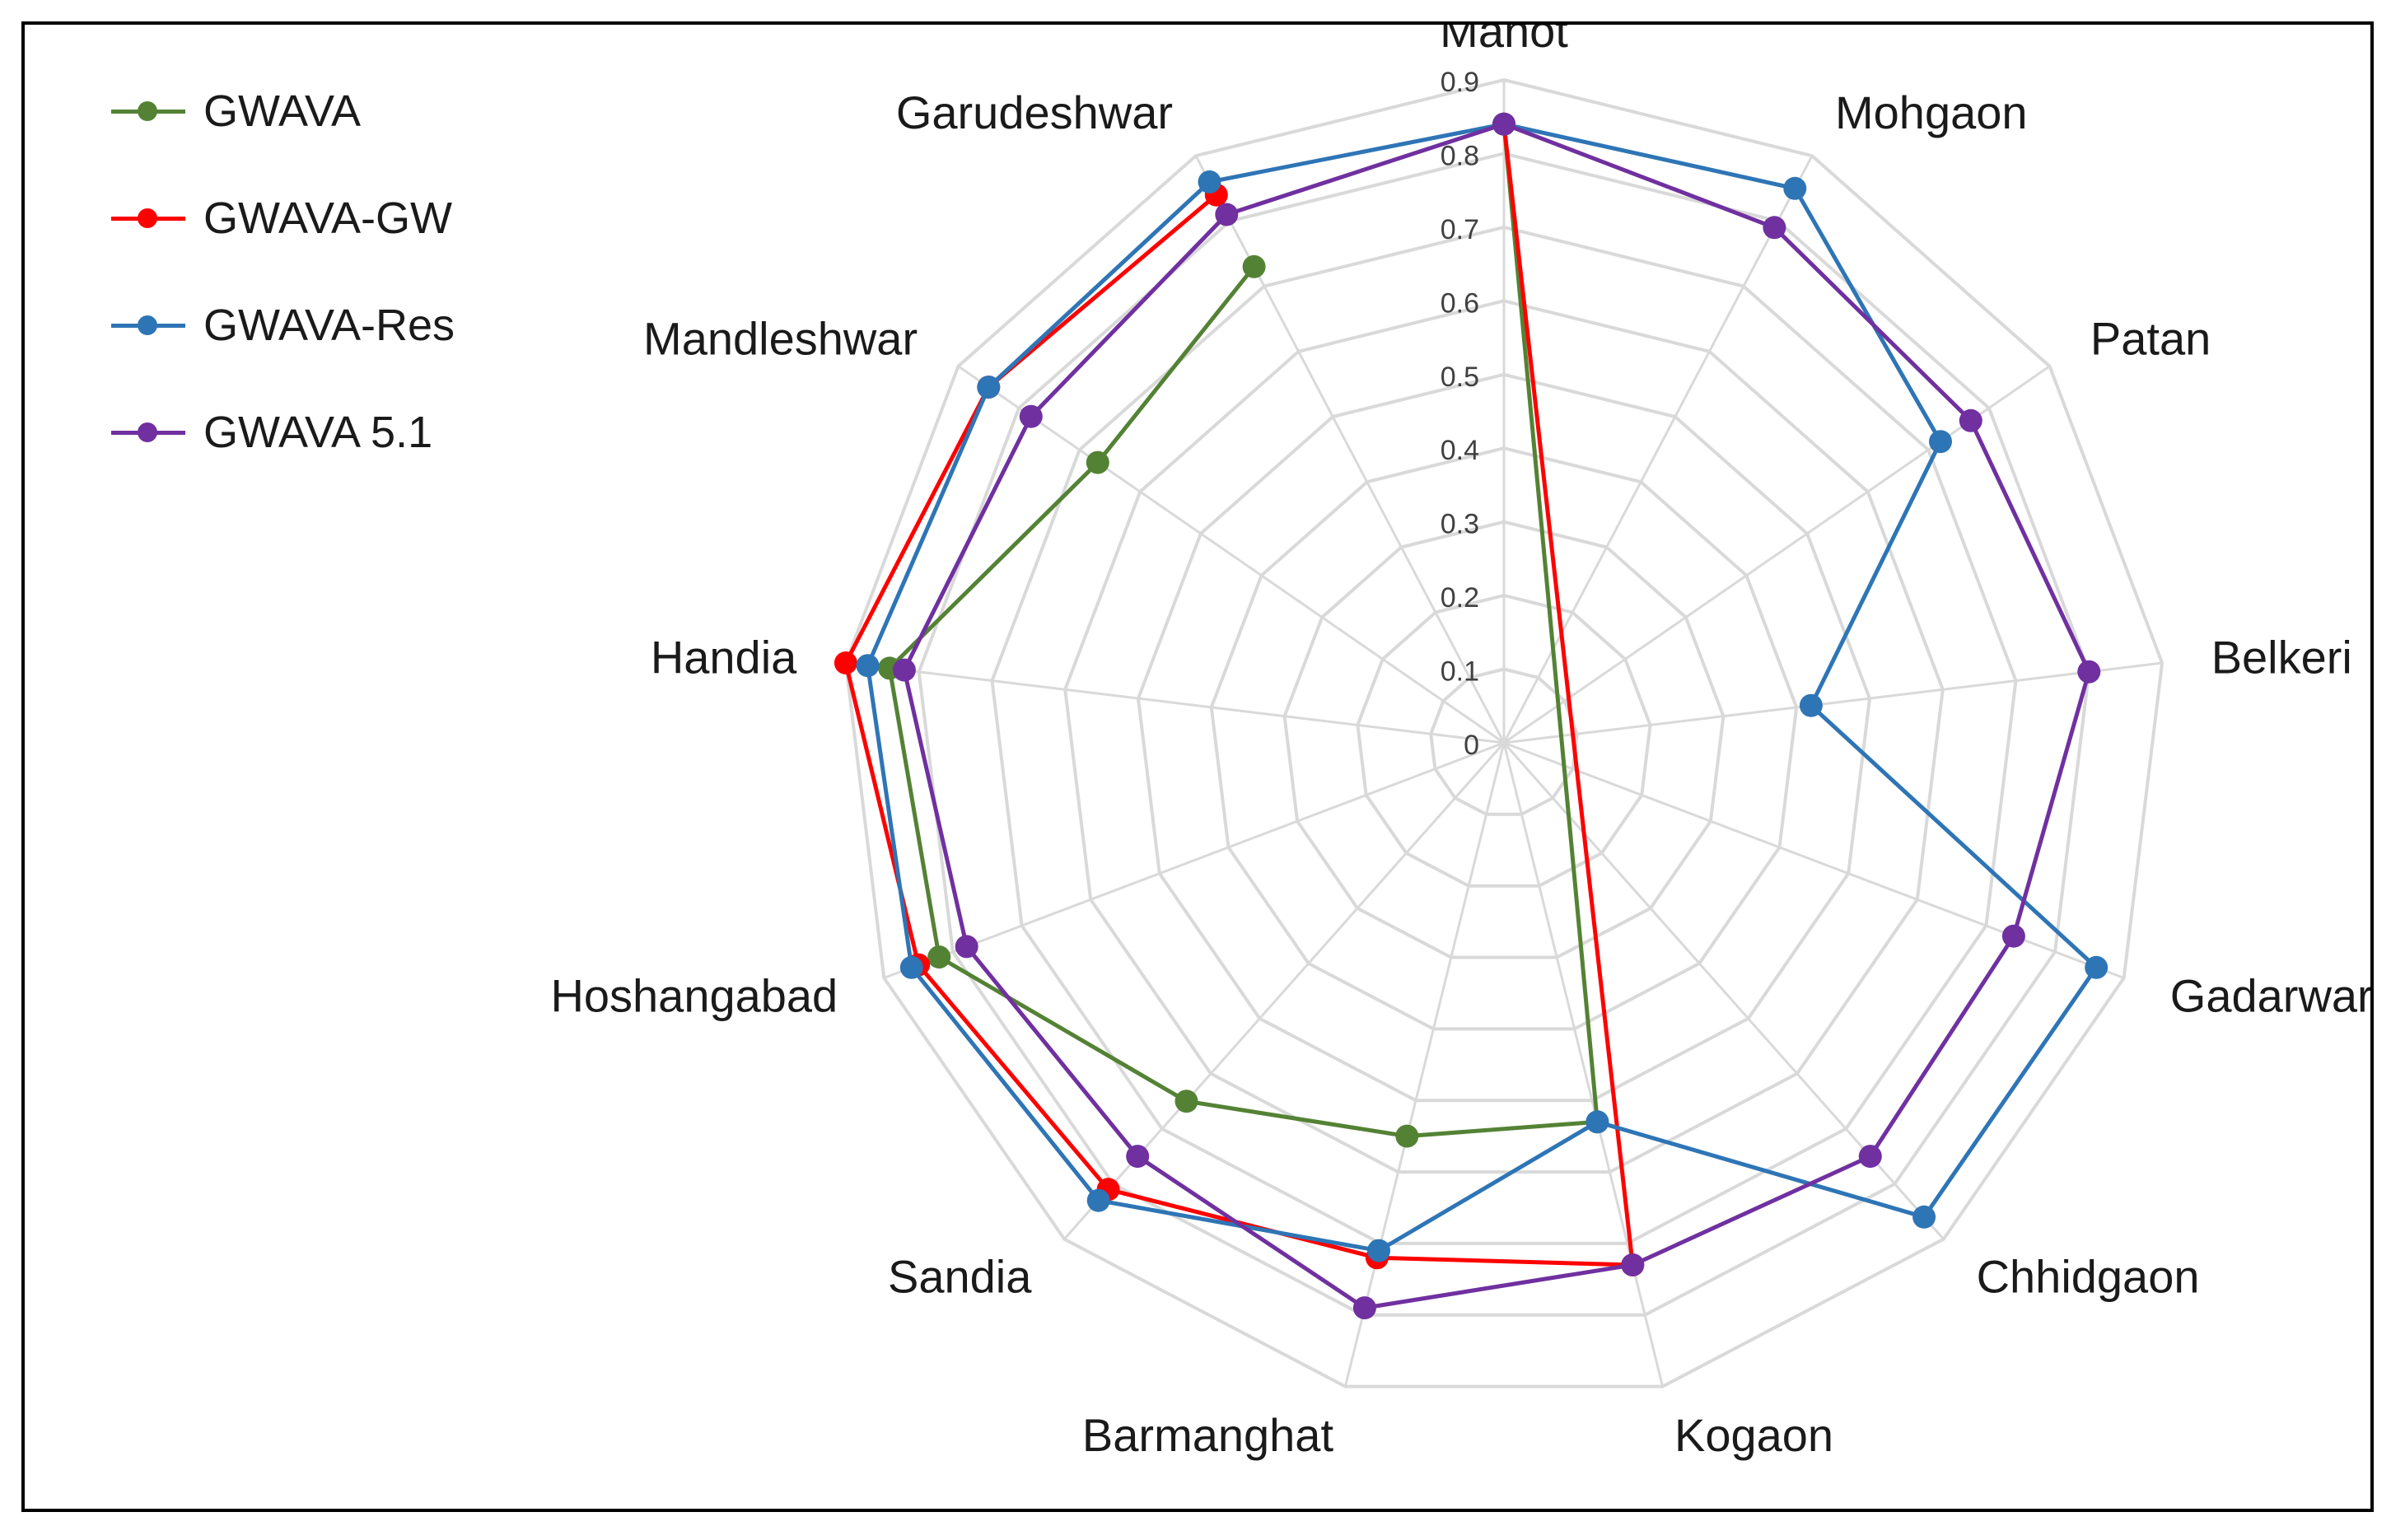 This screenshot has width=2405, height=1540. I want to click on legend-item: GWAVA 5.1, so click(283, 432).